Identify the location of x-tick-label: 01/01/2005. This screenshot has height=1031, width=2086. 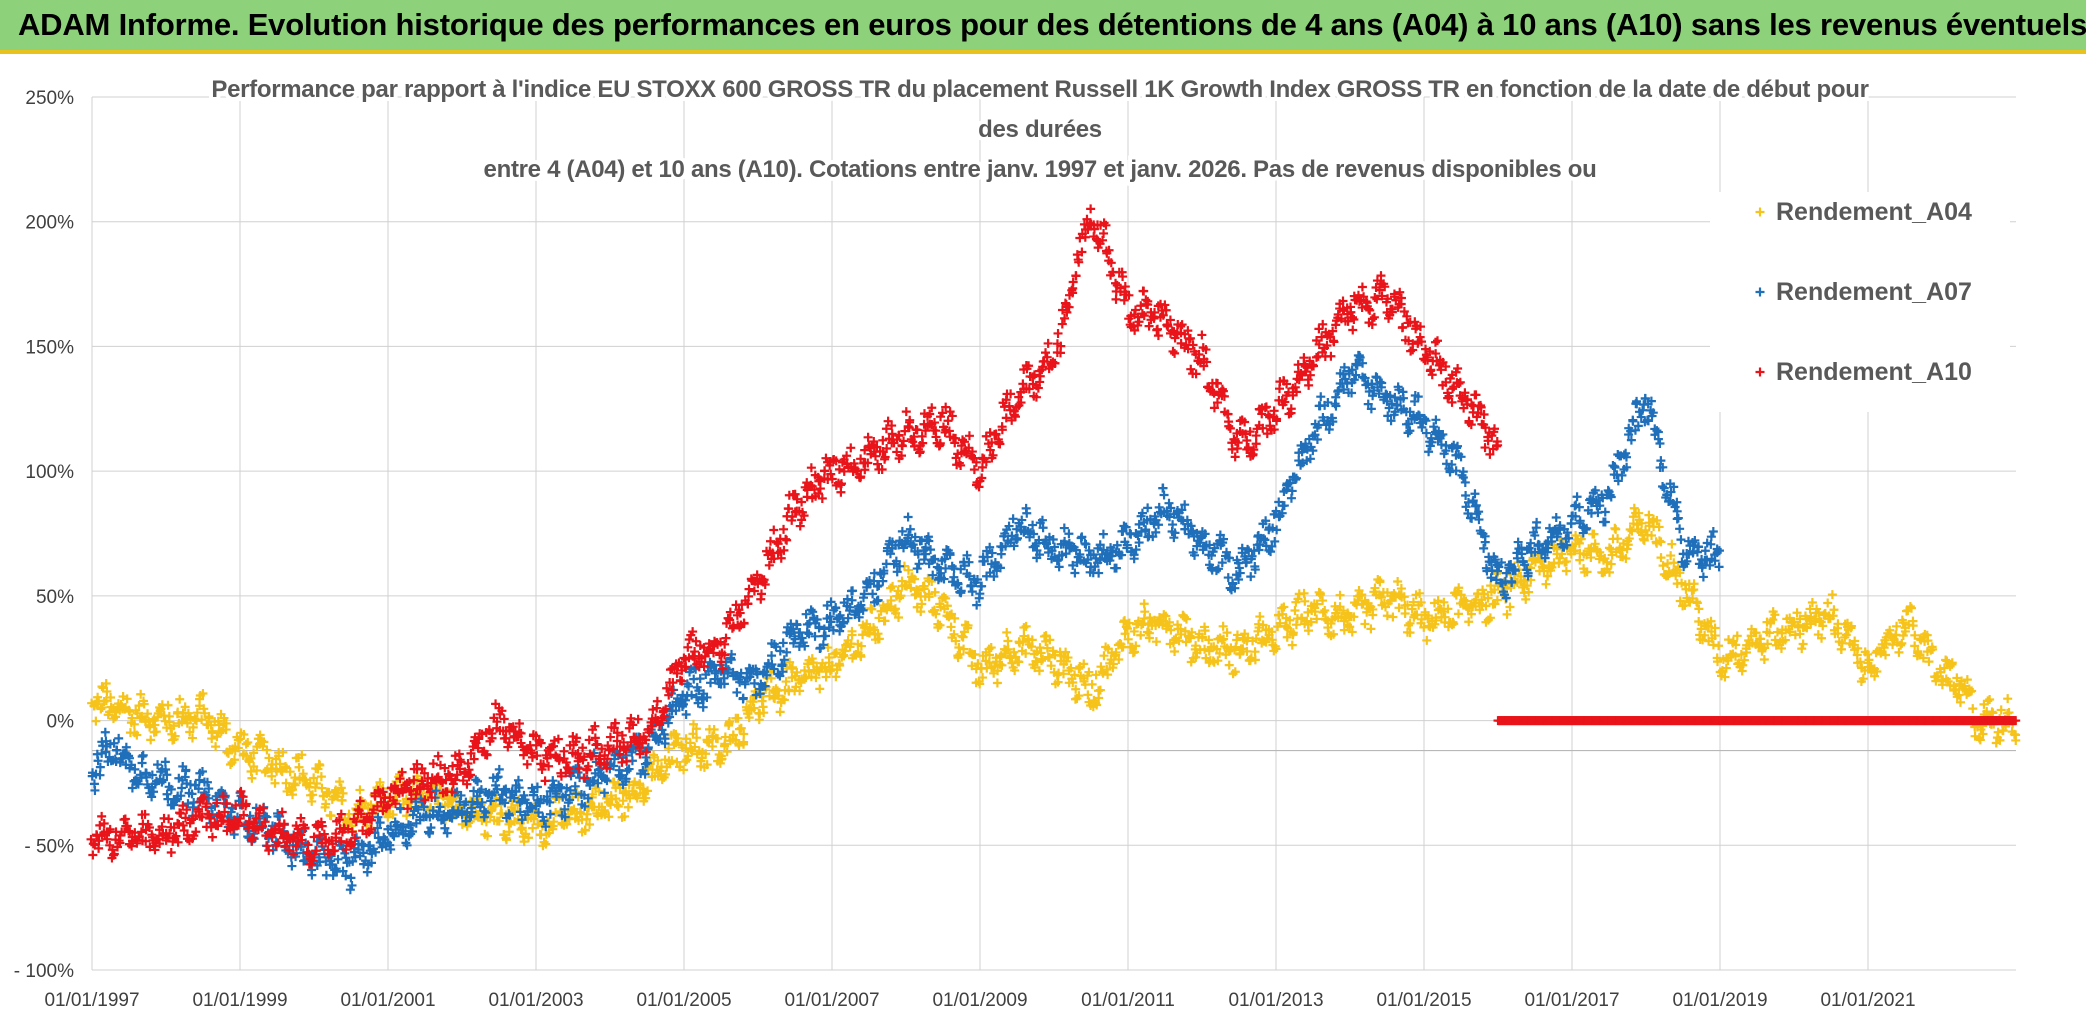
(683, 1000).